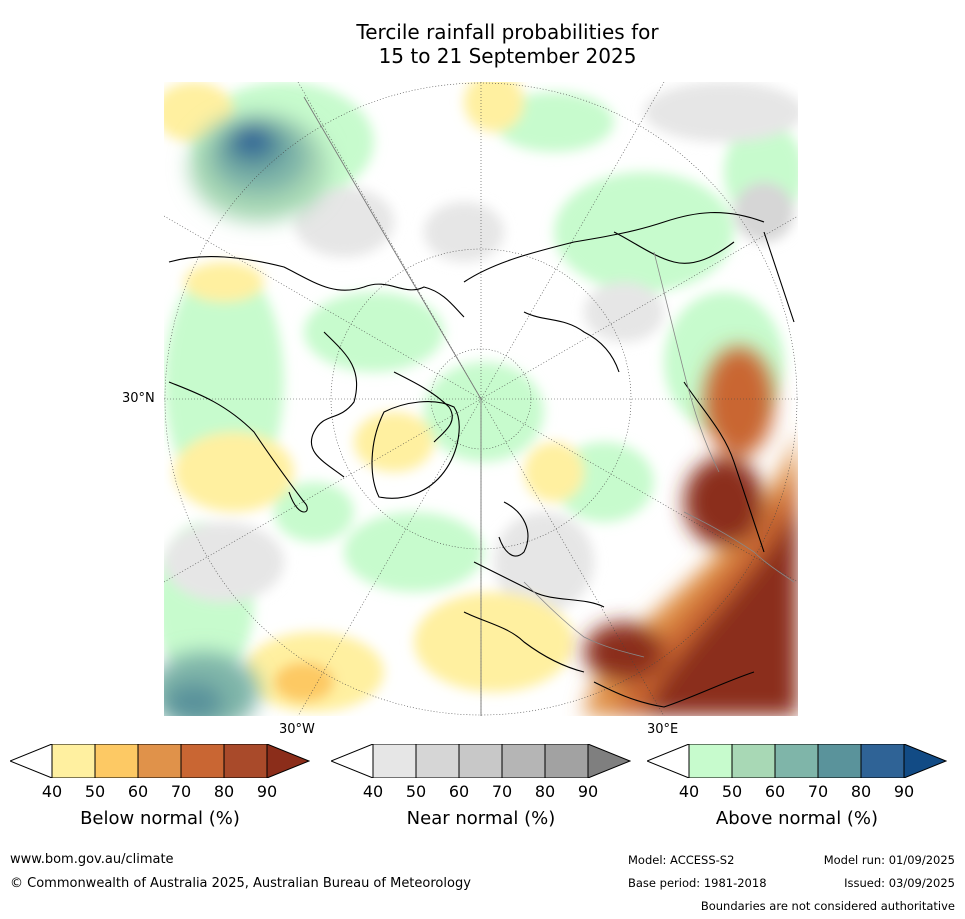 Image resolution: width=965 pixels, height=919 pixels. Describe the element at coordinates (797, 761) in the screenshot. I see `colorbar-above` at that location.